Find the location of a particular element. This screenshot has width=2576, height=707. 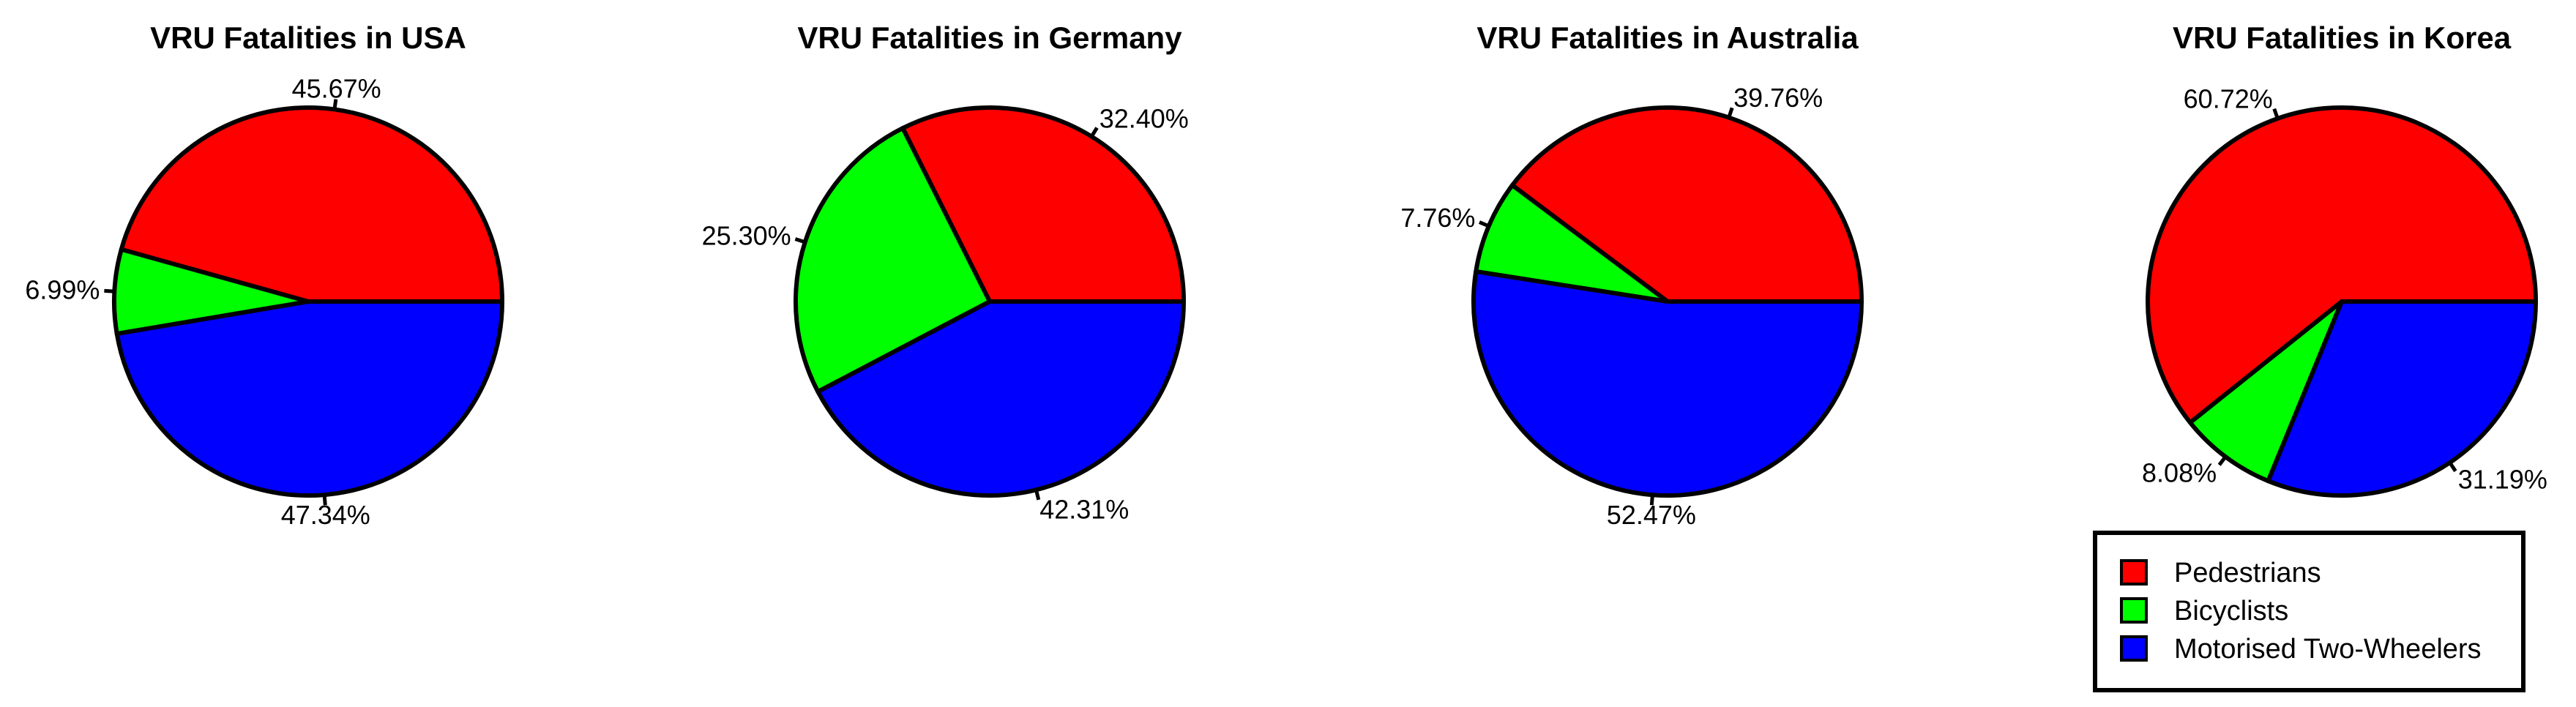

legend-label-motorised-two-wheelers: Motorised Two-Wheelers is located at coordinates (2328, 650).